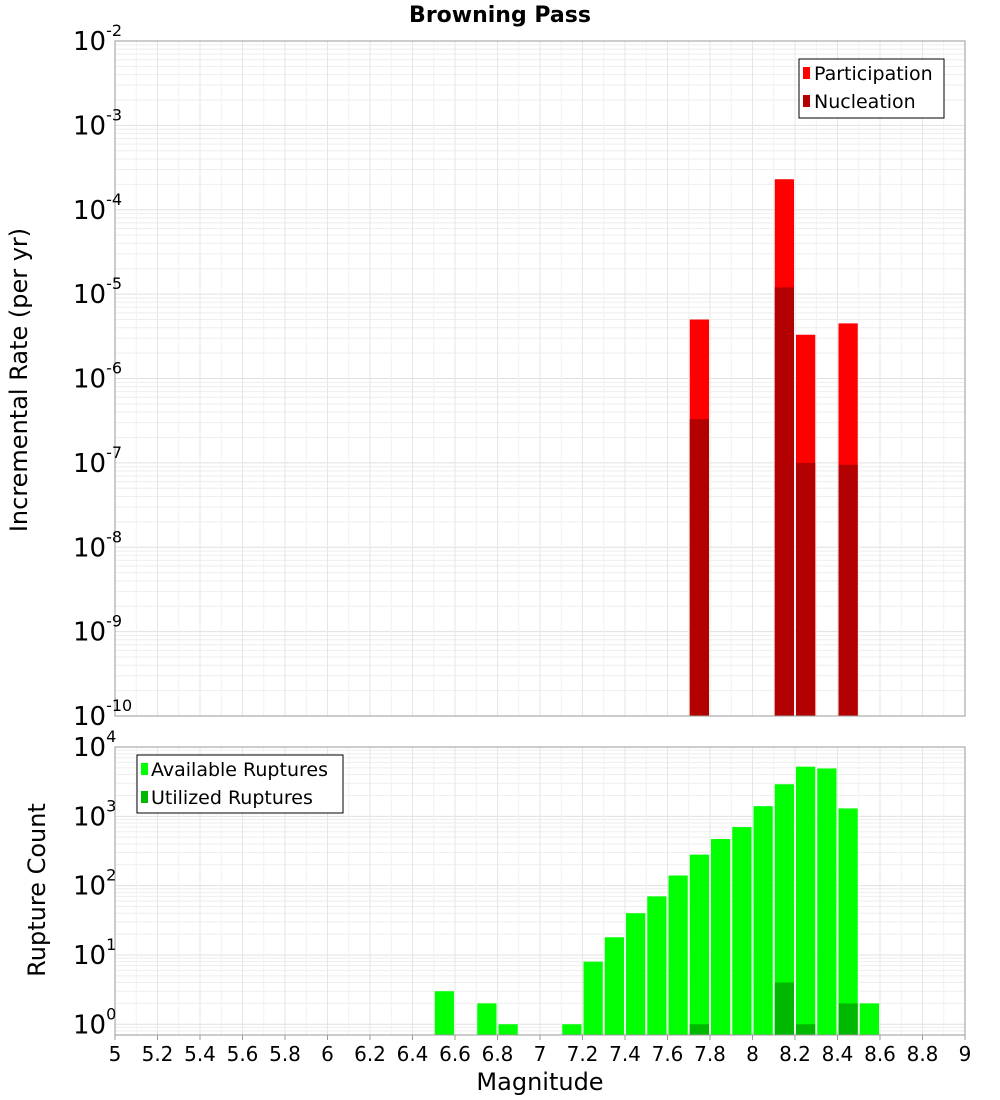 Image resolution: width=1000 pixels, height=1100 pixels. Describe the element at coordinates (285, 1054) in the screenshot. I see `x-tick-label: 5.8` at that location.